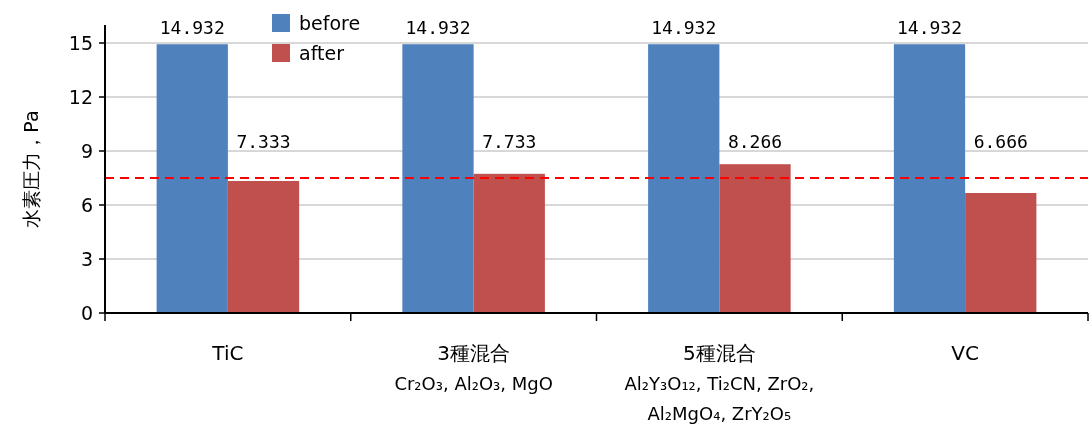 The image size is (1092, 430). What do you see at coordinates (31, 169) in the screenshot?
I see `y-axis-title: 水素圧力，Pa` at bounding box center [31, 169].